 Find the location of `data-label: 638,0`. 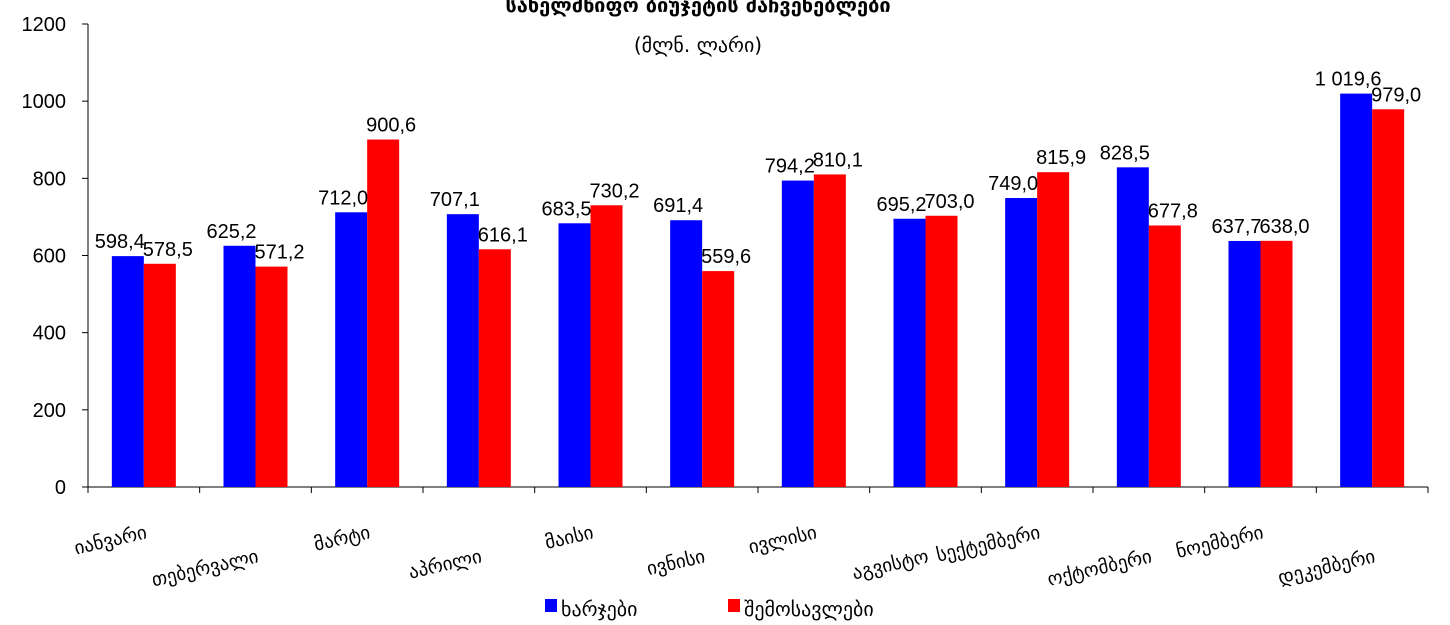

data-label: 638,0 is located at coordinates (1284, 227).